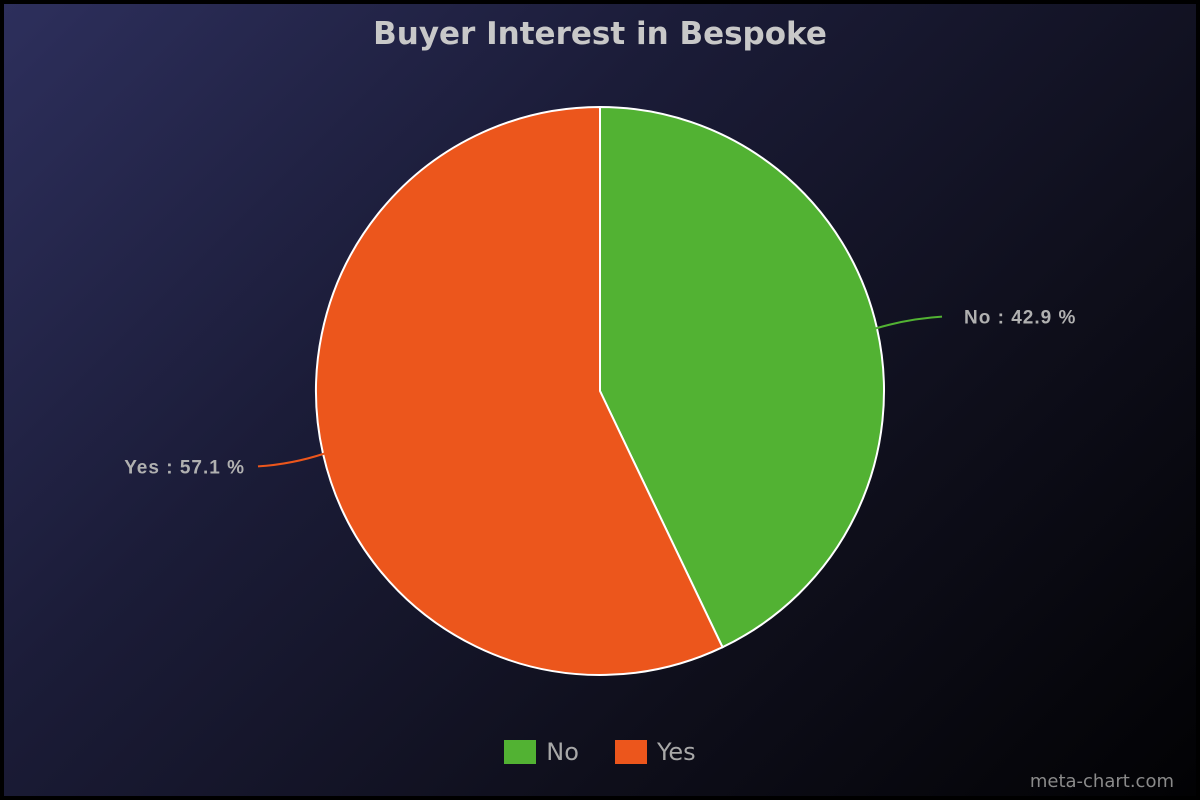  I want to click on legend-label-yes: Yes, so click(676, 752).